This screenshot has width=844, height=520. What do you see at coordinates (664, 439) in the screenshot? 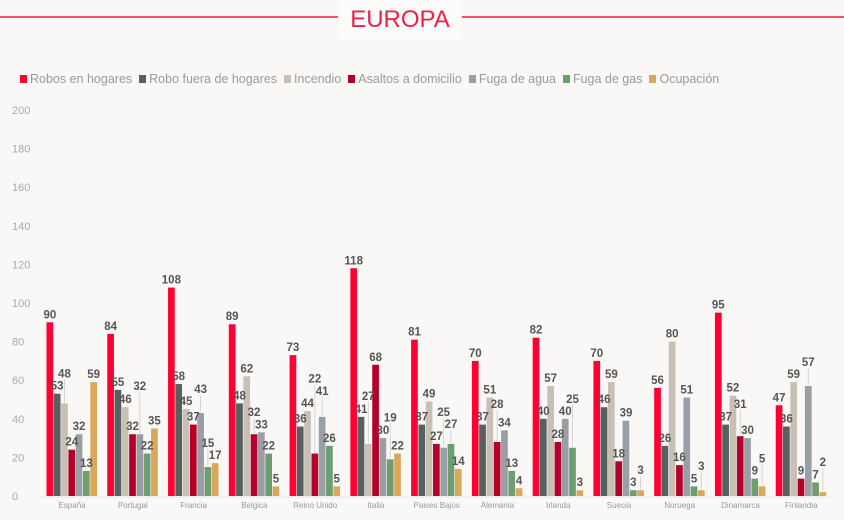
I see `data-label: 26` at bounding box center [664, 439].